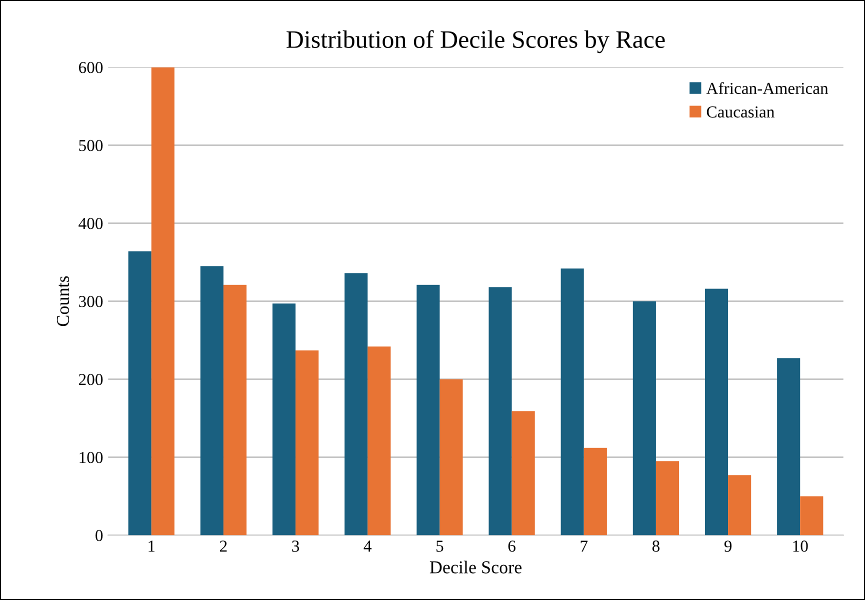 The height and width of the screenshot is (600, 865). Describe the element at coordinates (368, 546) in the screenshot. I see `x-tick-label: 4` at that location.